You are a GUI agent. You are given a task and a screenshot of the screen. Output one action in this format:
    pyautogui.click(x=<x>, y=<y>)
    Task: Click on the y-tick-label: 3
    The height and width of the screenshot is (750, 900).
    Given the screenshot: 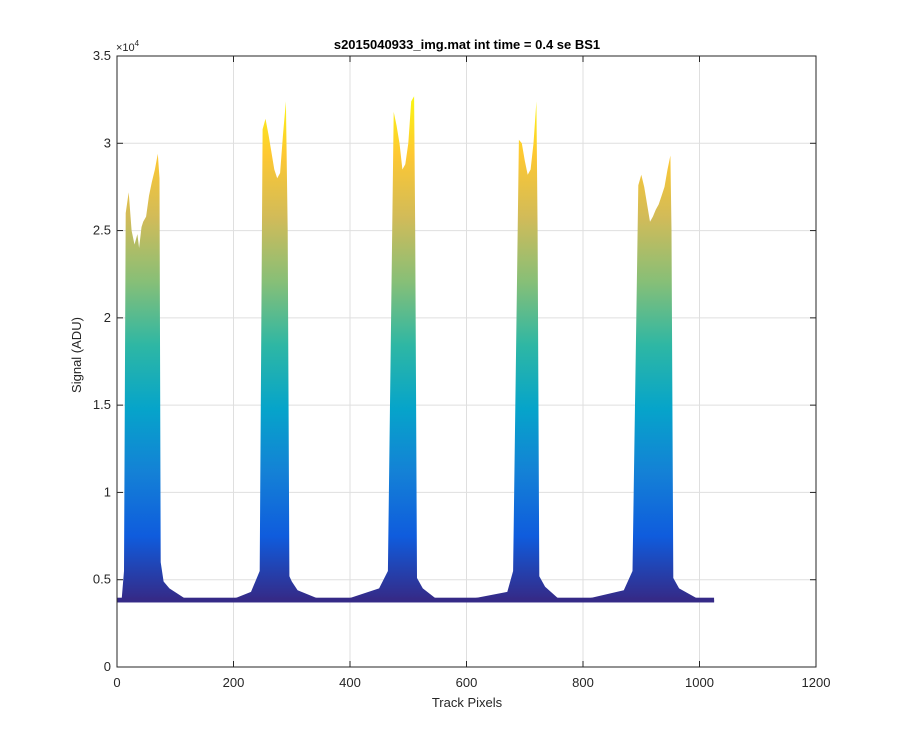 What is the action you would take?
    pyautogui.click(x=107, y=142)
    